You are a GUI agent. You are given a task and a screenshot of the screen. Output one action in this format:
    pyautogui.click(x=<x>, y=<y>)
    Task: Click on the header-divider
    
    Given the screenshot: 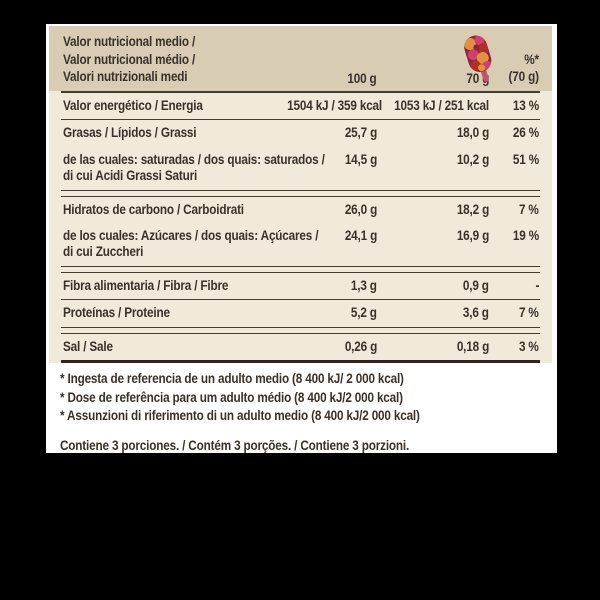 What is the action you would take?
    pyautogui.click(x=300, y=91)
    